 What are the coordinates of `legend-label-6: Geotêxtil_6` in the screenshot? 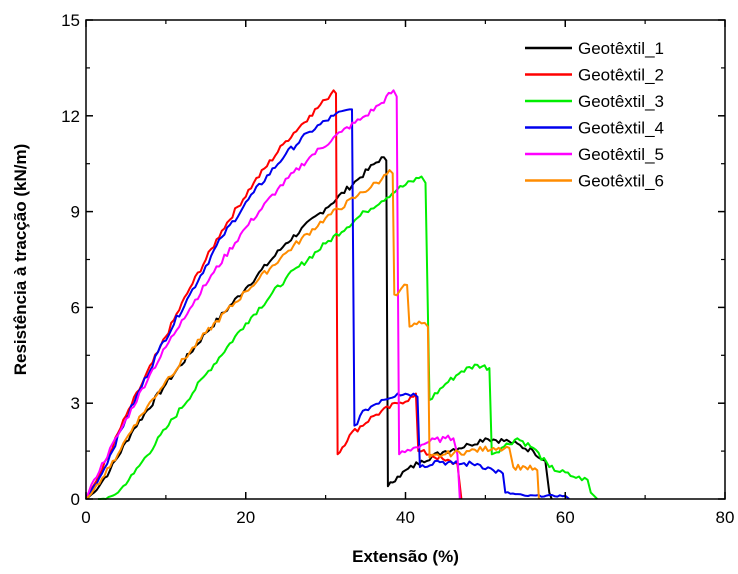 It's located at (621, 181).